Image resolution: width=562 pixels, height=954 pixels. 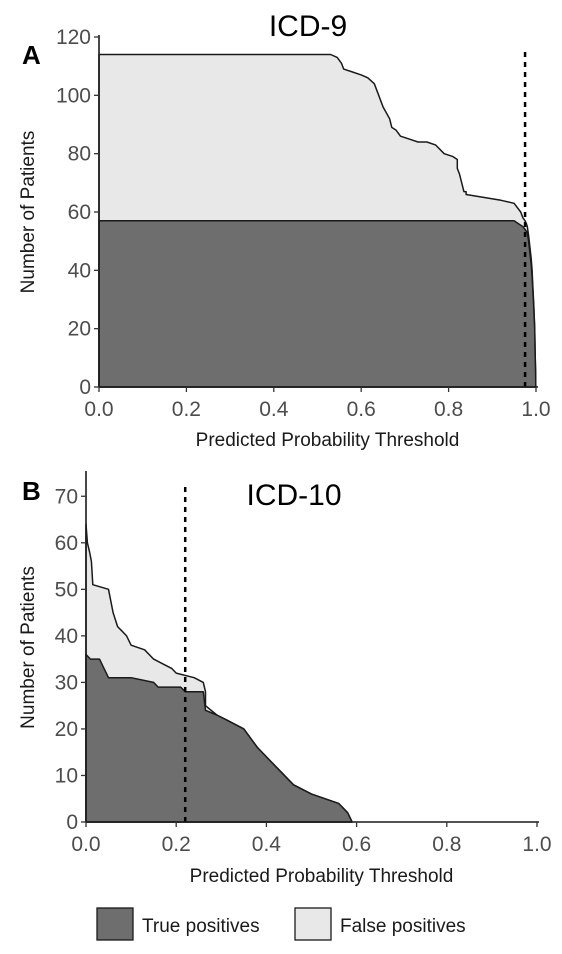 I want to click on y-tick-label: 70, so click(x=66, y=496).